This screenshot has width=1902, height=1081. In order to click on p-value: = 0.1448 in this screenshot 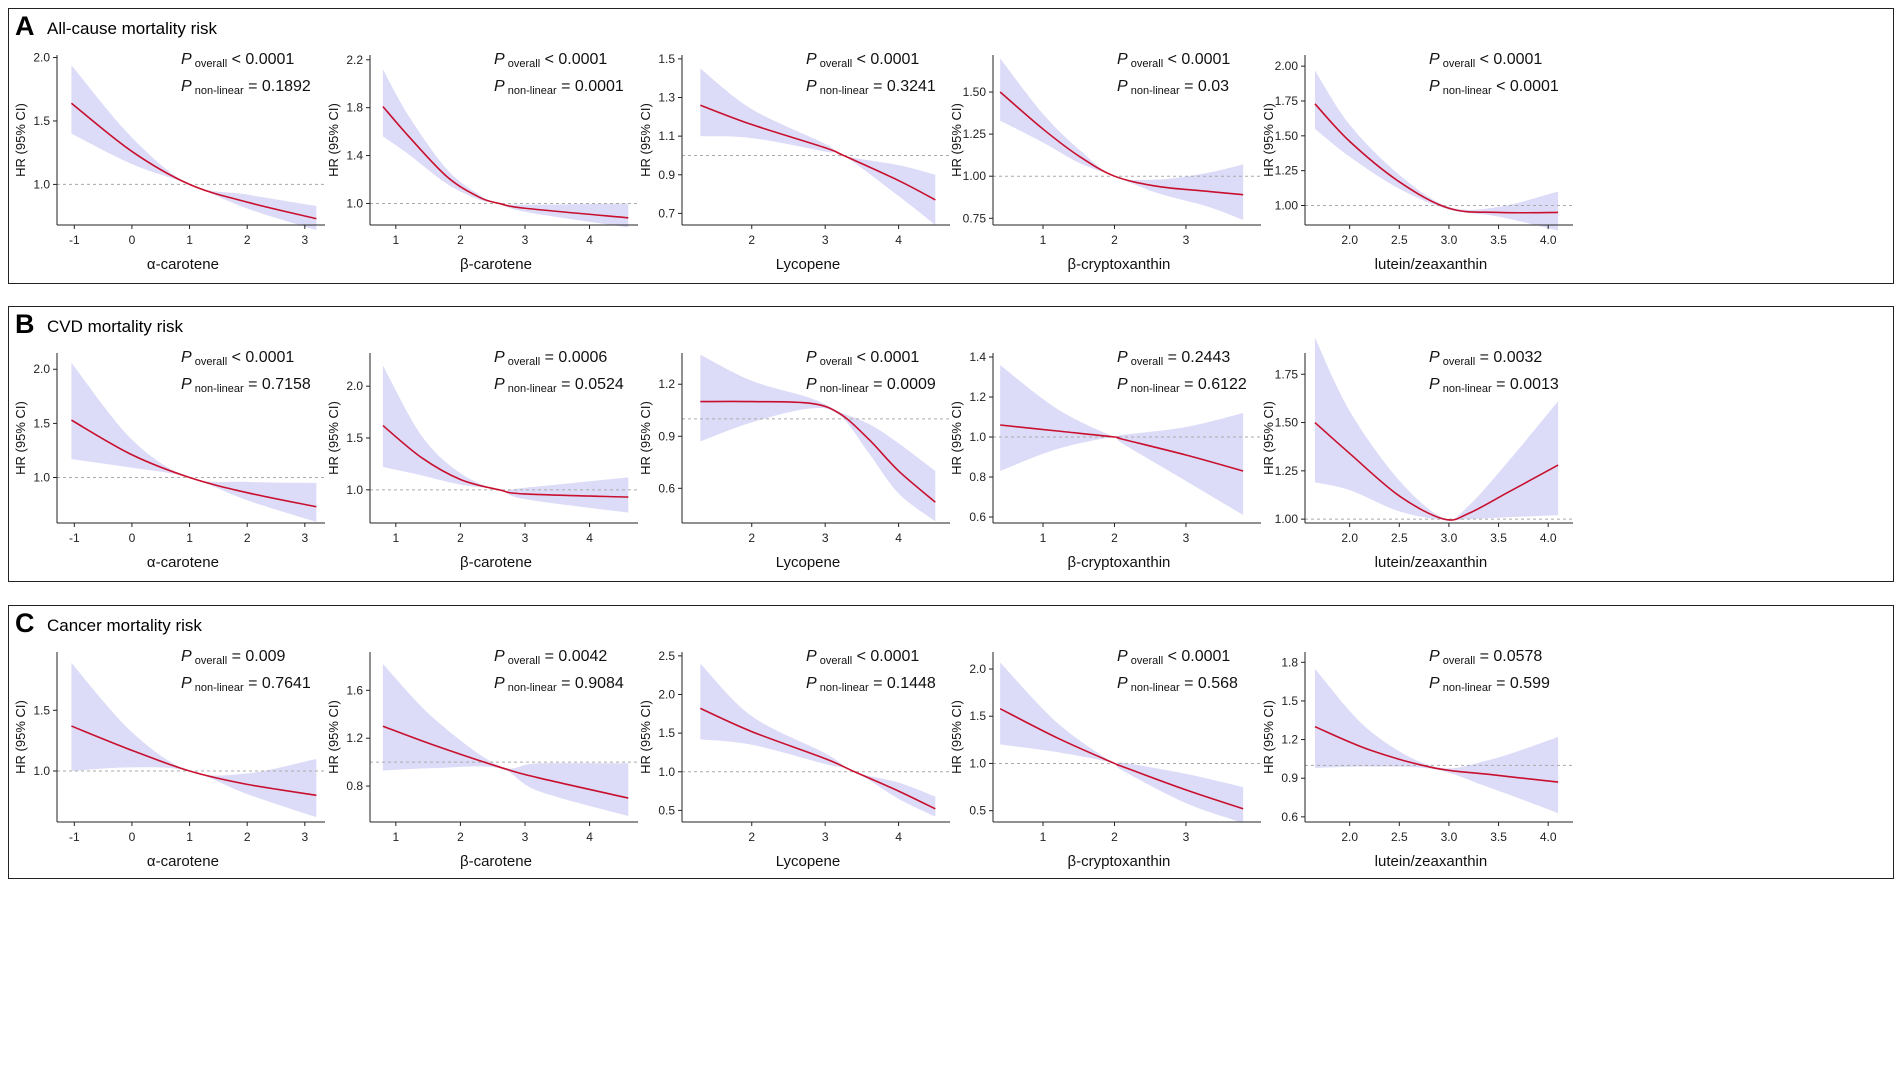, I will do `click(902, 683)`.